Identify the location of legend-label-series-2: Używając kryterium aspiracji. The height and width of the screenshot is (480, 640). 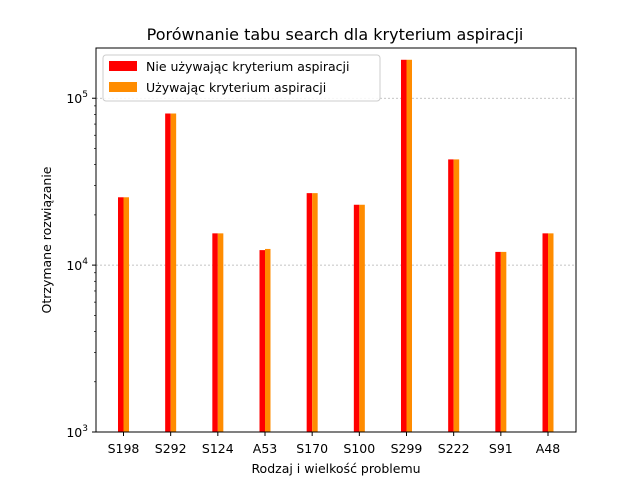
(236, 87).